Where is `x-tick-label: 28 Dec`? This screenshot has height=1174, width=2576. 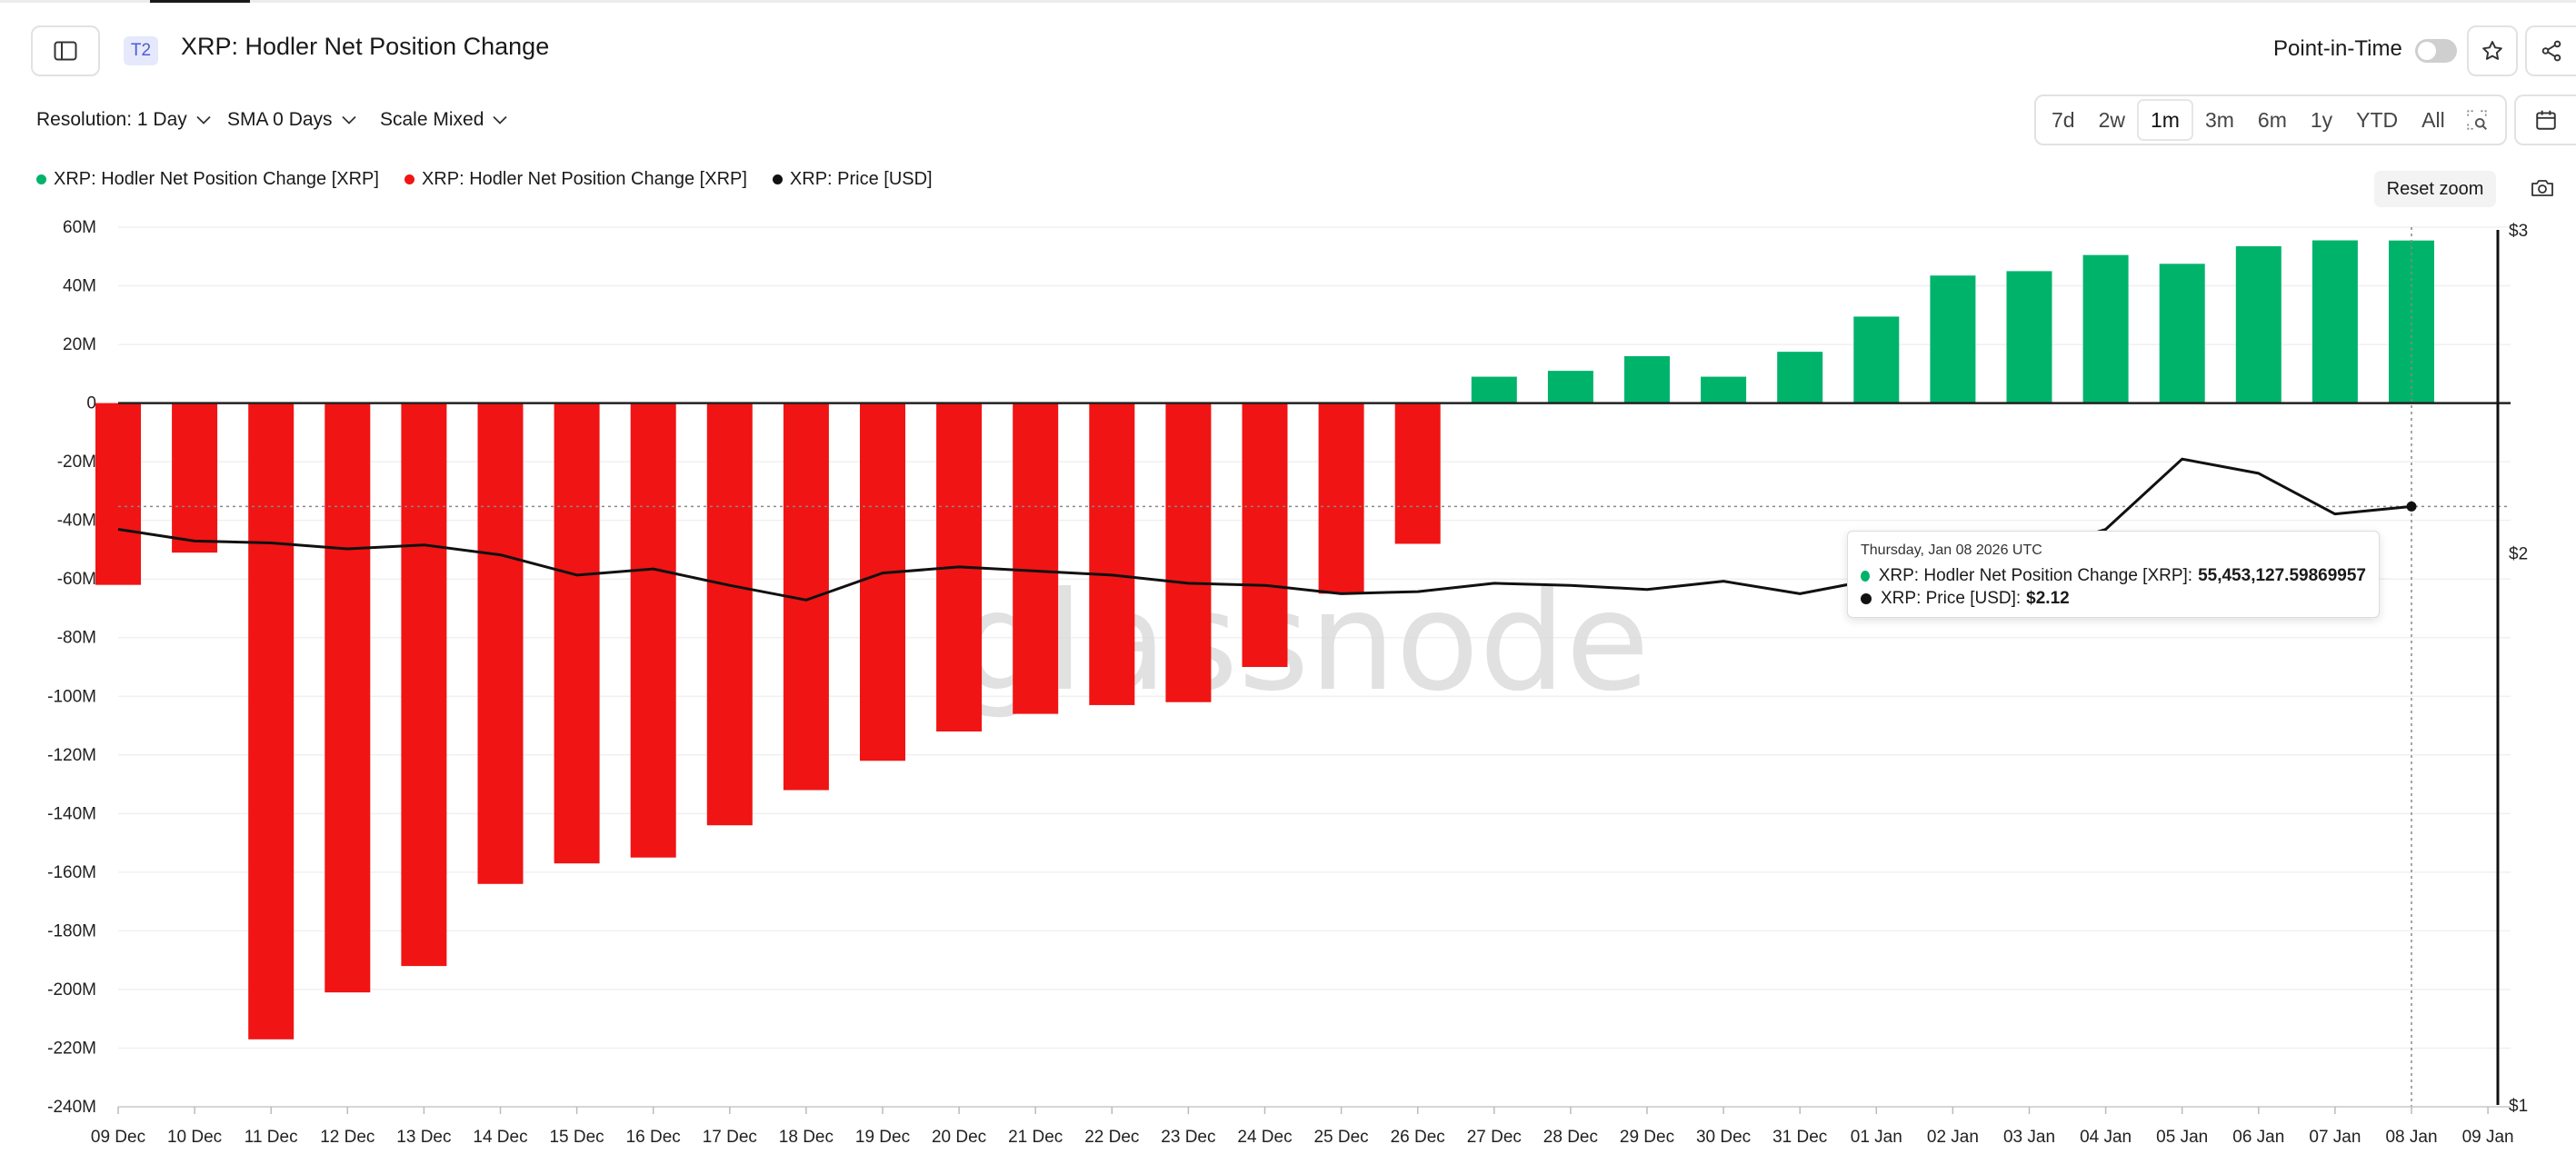
x-tick-label: 28 Dec is located at coordinates (1570, 1137).